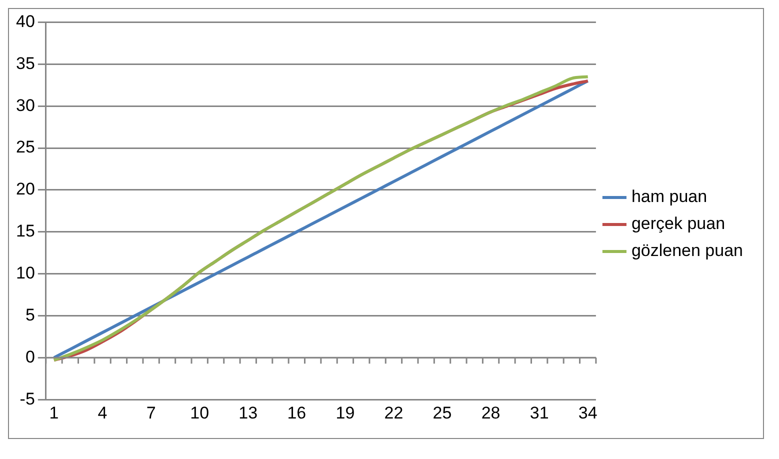 The height and width of the screenshot is (459, 779). What do you see at coordinates (394, 412) in the screenshot?
I see `x-tick-label: 22` at bounding box center [394, 412].